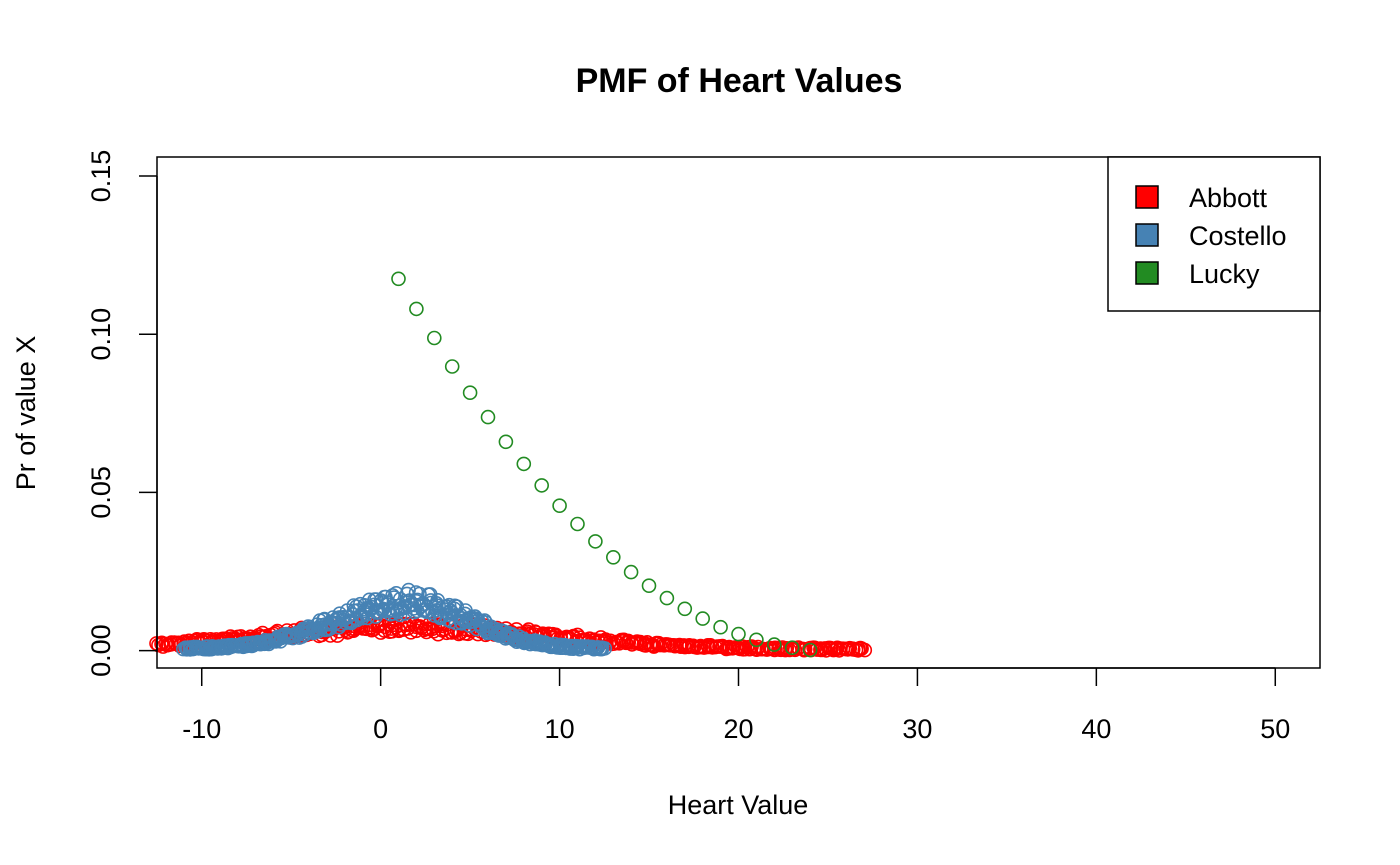  What do you see at coordinates (1275, 729) in the screenshot?
I see `x-tick-label: 50` at bounding box center [1275, 729].